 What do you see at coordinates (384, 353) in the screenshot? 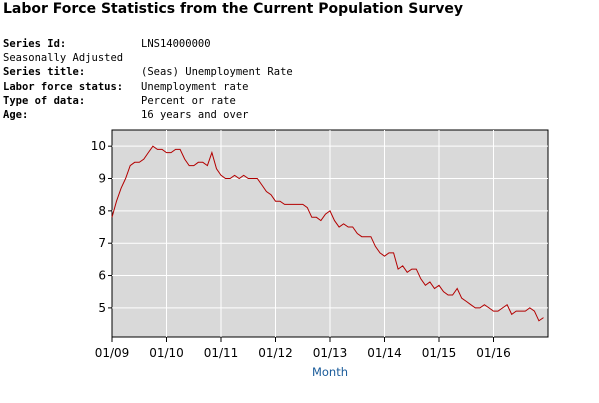
I see `x-tick-label: 01/14` at bounding box center [384, 353].